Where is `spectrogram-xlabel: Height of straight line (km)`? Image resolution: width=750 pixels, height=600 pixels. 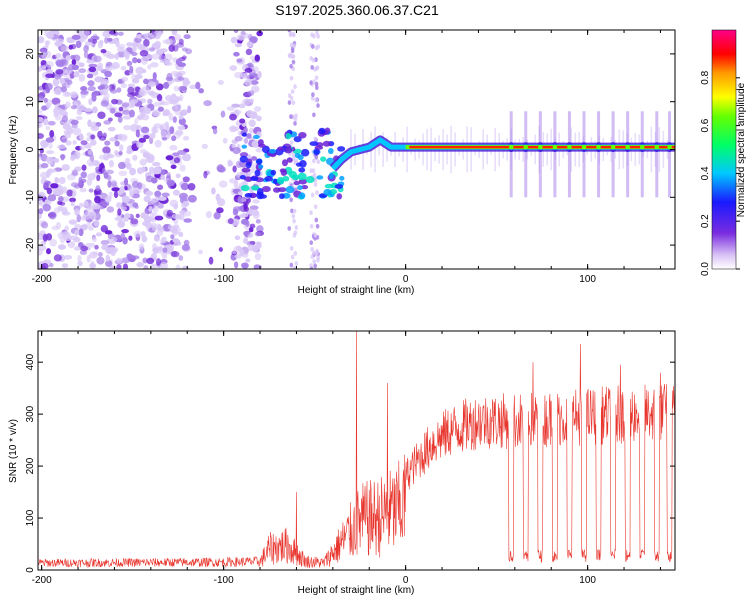
spectrogram-xlabel: Height of straight line (km) is located at coordinates (356, 290).